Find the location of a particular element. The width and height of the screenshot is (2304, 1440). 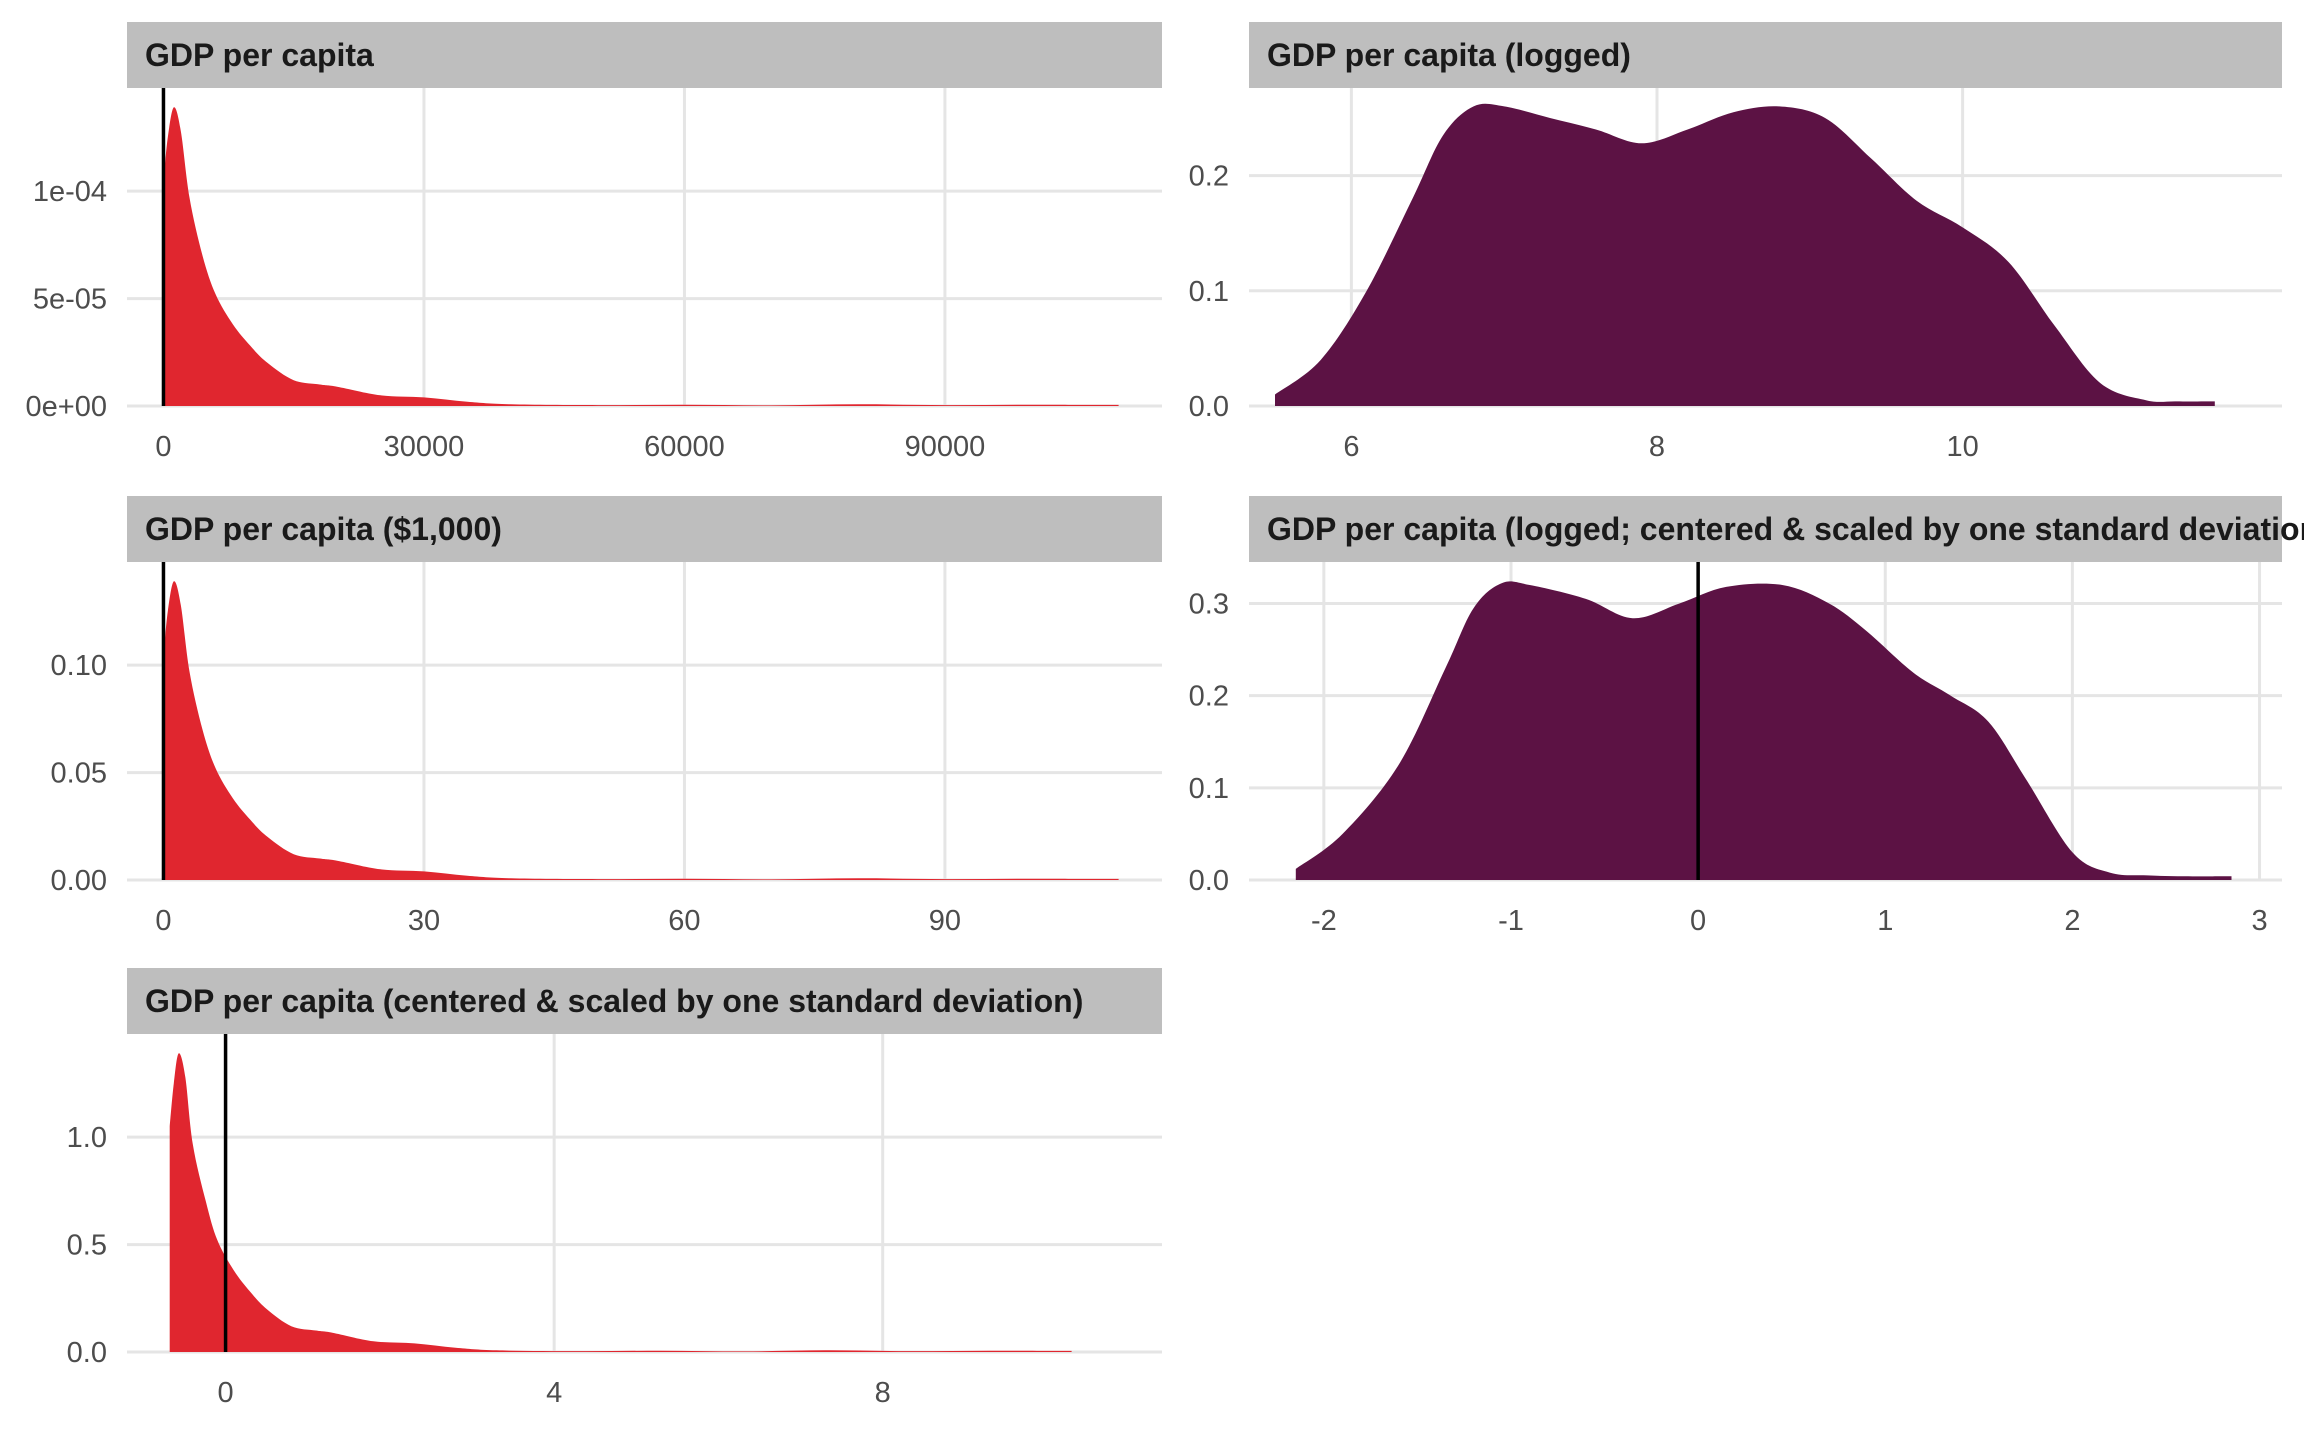

x-tick-label: 60000 is located at coordinates (684, 447).